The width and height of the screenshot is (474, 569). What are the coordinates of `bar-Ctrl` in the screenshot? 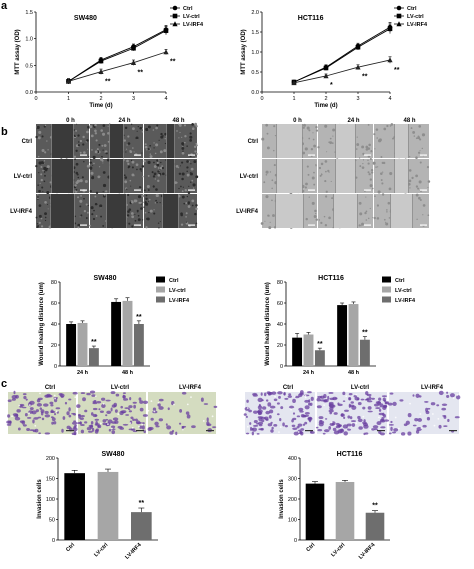 It's located at (342, 335).